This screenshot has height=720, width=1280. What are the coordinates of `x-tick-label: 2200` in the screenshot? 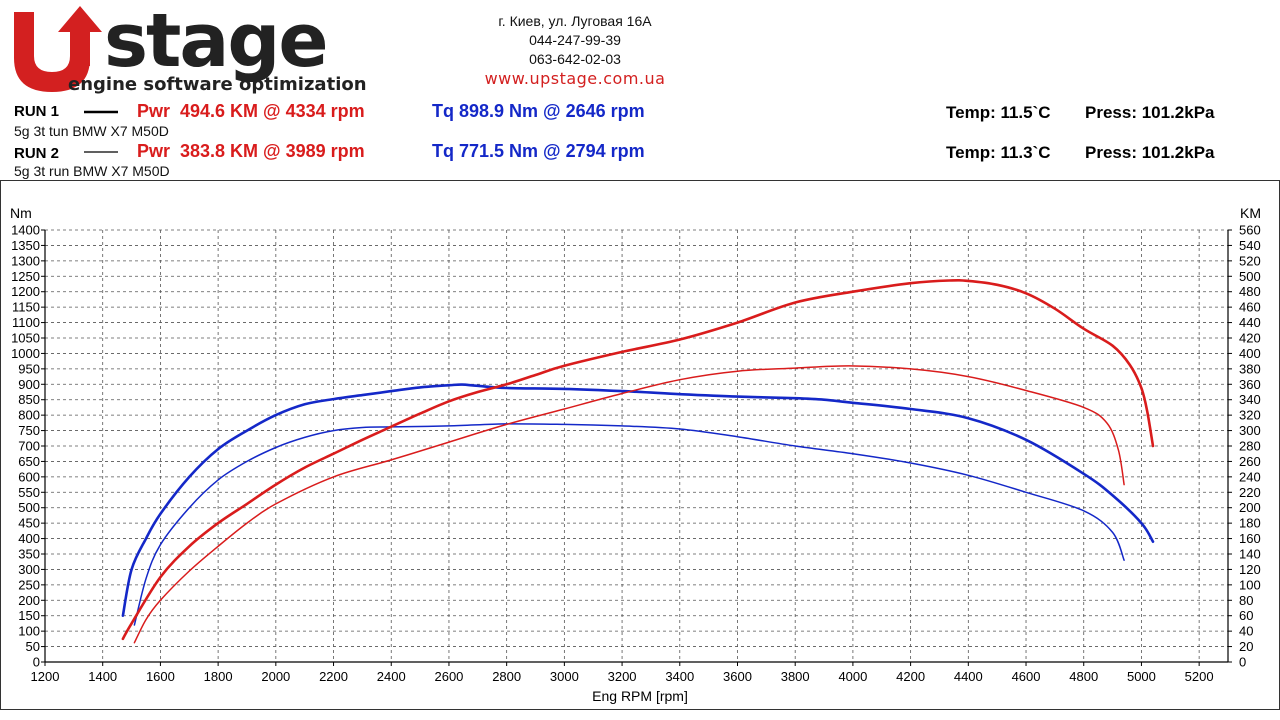 It's located at (333, 676).